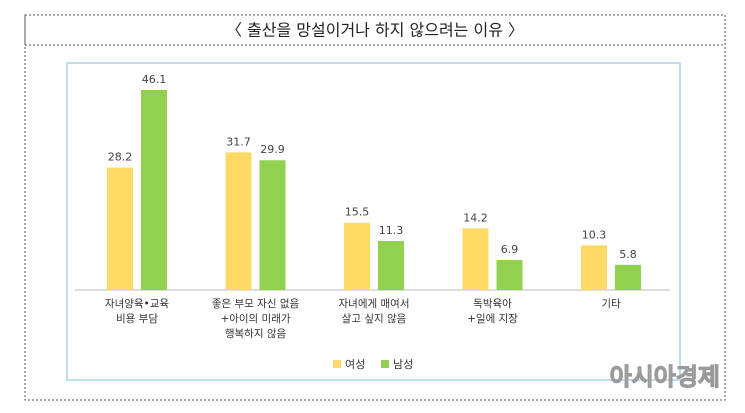  What do you see at coordinates (403, 364) in the screenshot?
I see `legend-label: 남성` at bounding box center [403, 364].